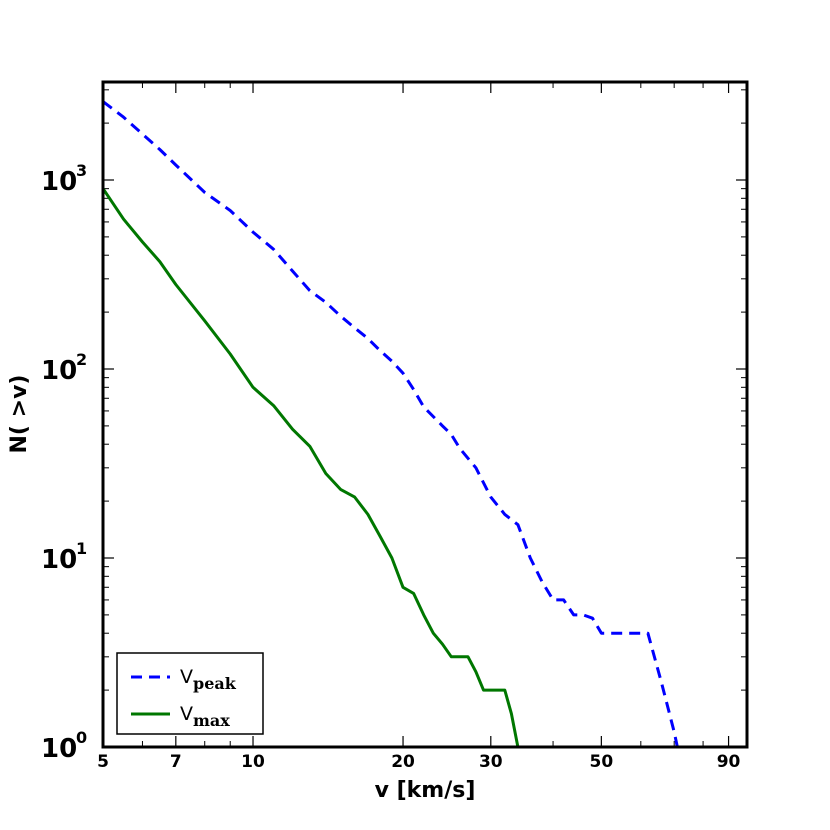 Image resolution: width=830 pixels, height=830 pixels. Describe the element at coordinates (253, 762) in the screenshot. I see `x-tick-label: 10` at that location.